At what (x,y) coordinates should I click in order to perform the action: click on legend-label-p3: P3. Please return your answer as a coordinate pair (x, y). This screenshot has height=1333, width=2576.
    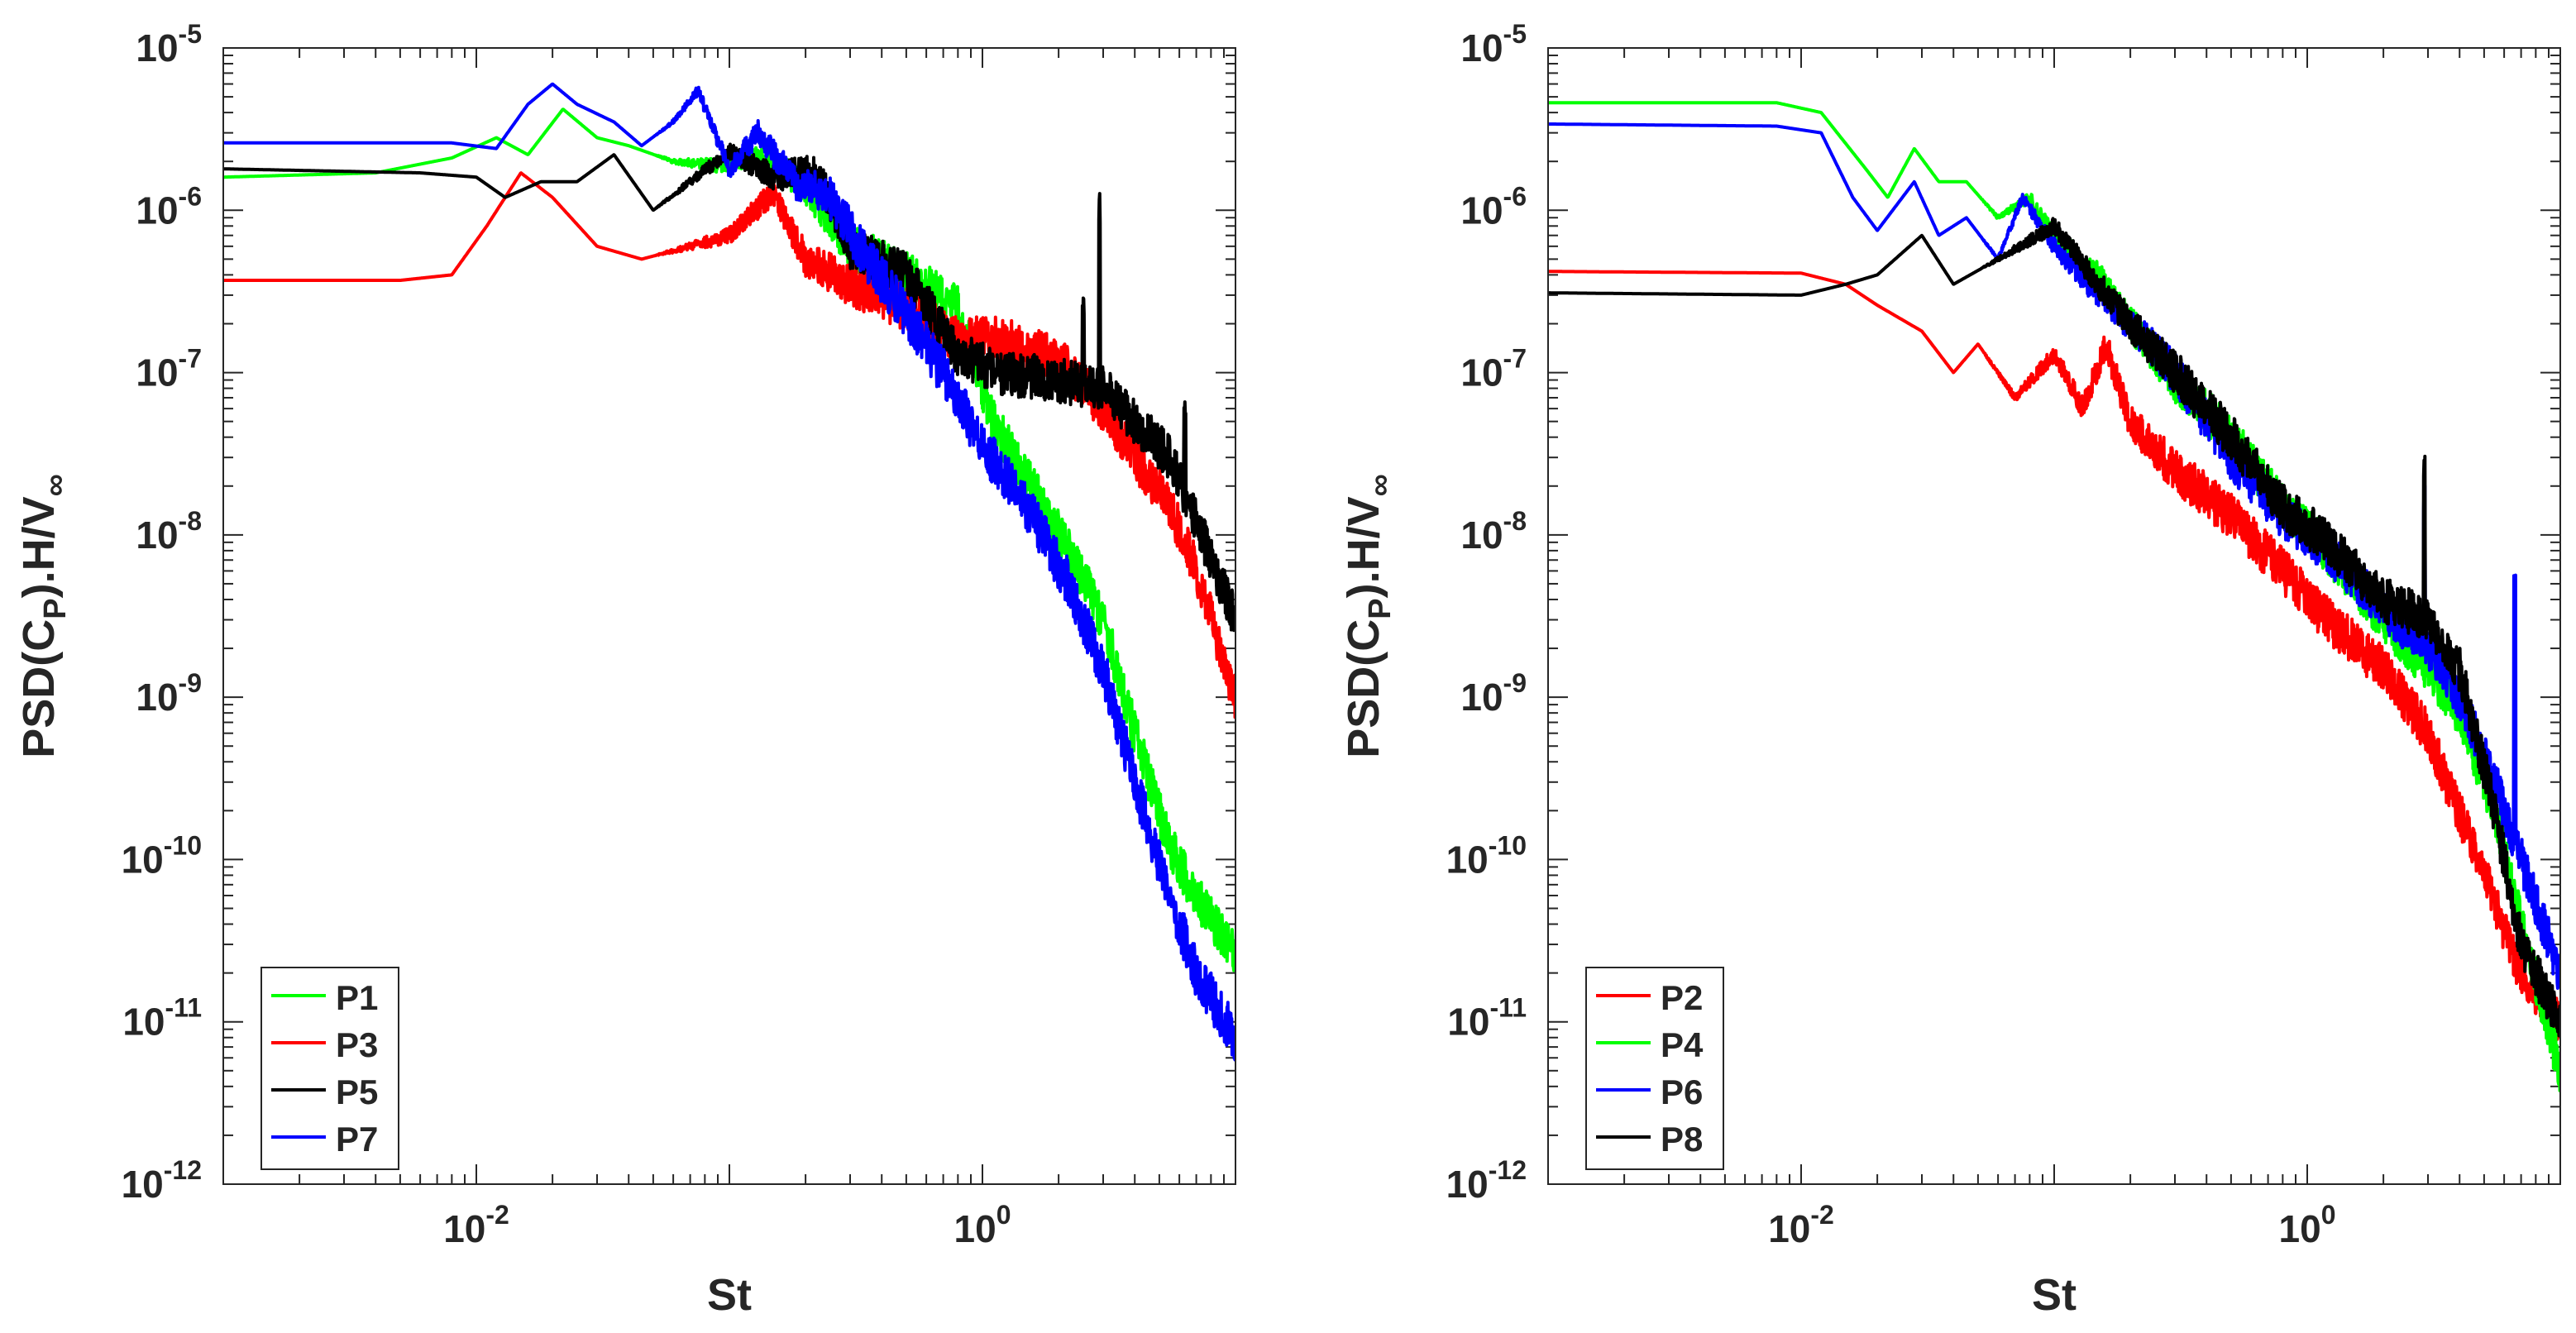
    Looking at the image, I should click on (357, 1044).